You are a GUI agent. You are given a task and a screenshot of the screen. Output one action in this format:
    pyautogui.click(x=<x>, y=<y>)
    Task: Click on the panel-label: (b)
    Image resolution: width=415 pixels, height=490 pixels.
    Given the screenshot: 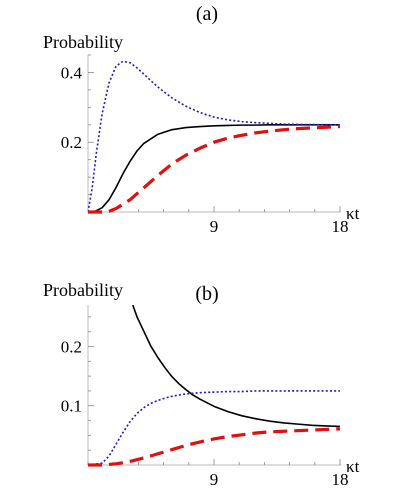 What is the action you would take?
    pyautogui.click(x=206, y=294)
    